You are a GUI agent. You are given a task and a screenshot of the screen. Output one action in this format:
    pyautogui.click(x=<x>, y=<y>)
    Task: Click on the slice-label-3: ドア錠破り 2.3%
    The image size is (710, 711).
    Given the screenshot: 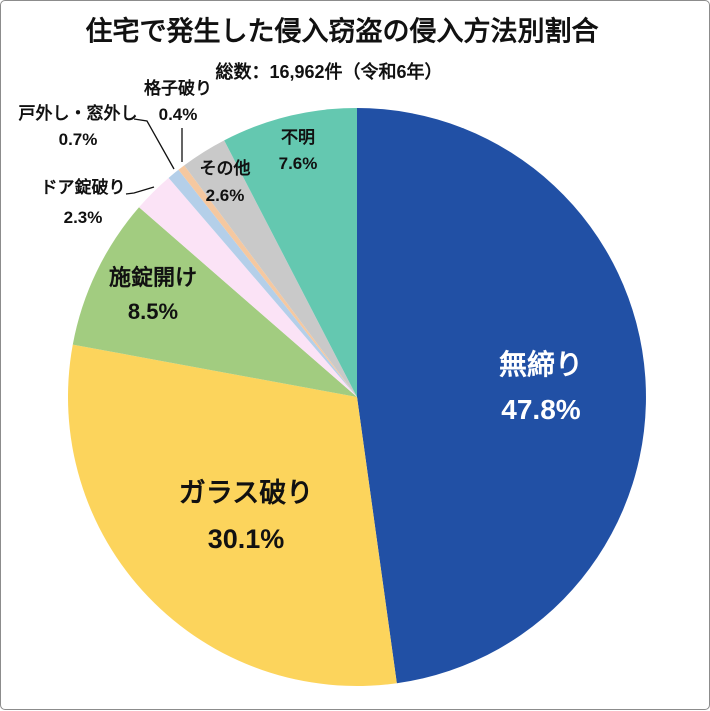 What is the action you would take?
    pyautogui.click(x=83, y=203)
    